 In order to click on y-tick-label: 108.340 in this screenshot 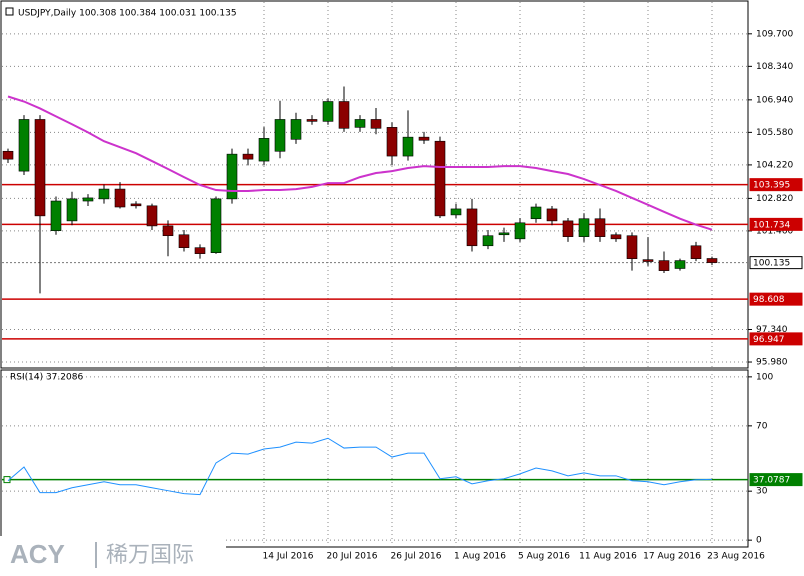, I will do `click(774, 67)`.